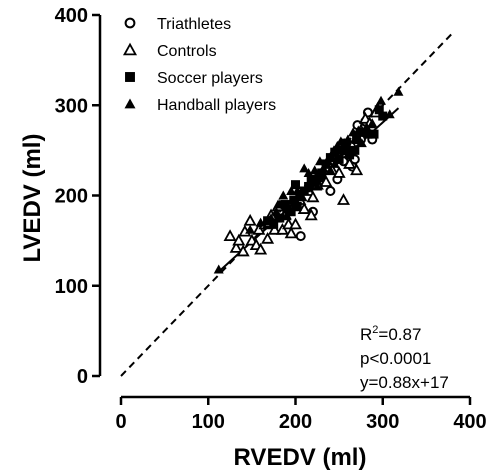 This screenshot has height=473, width=494. I want to click on y-tick-label: 400, so click(71, 16).